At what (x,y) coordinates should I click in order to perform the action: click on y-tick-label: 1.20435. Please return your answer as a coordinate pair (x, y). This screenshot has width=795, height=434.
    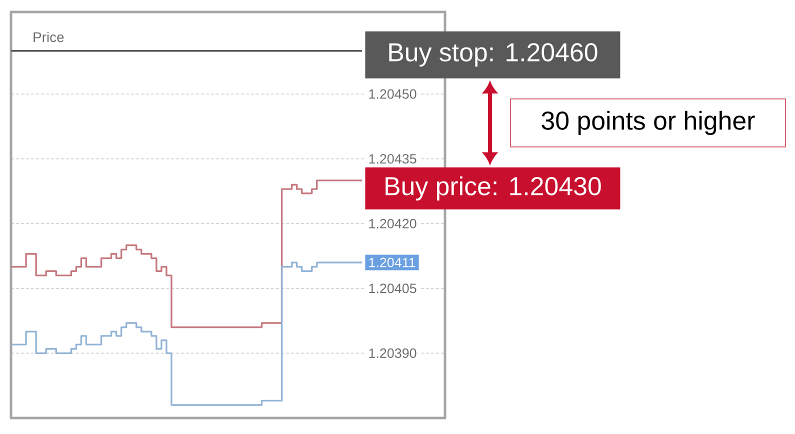
    Looking at the image, I should click on (392, 159).